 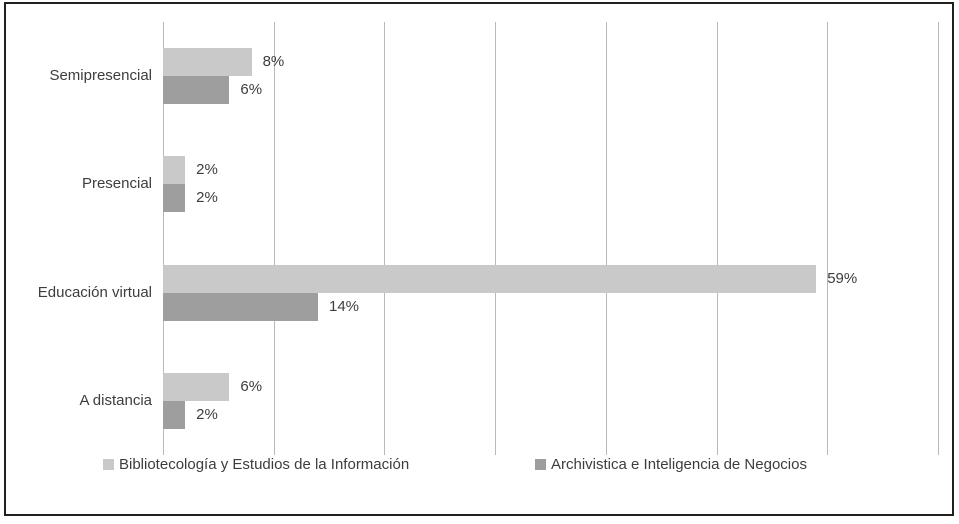 I want to click on legend-item: Archivistica e Inteligencia de Negocios, so click(x=671, y=464).